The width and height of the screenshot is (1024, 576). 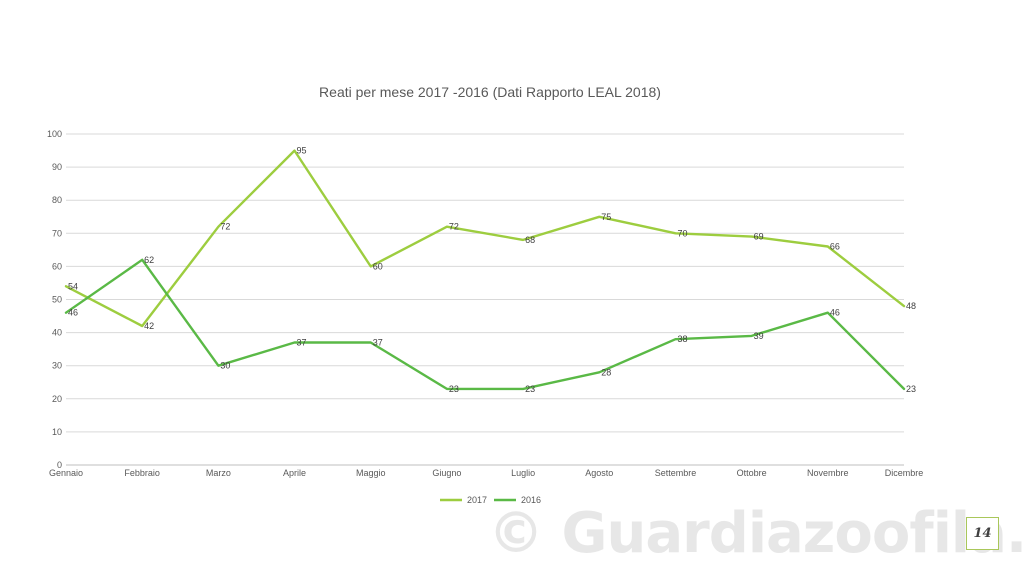 I want to click on data-label: 66, so click(x=835, y=247).